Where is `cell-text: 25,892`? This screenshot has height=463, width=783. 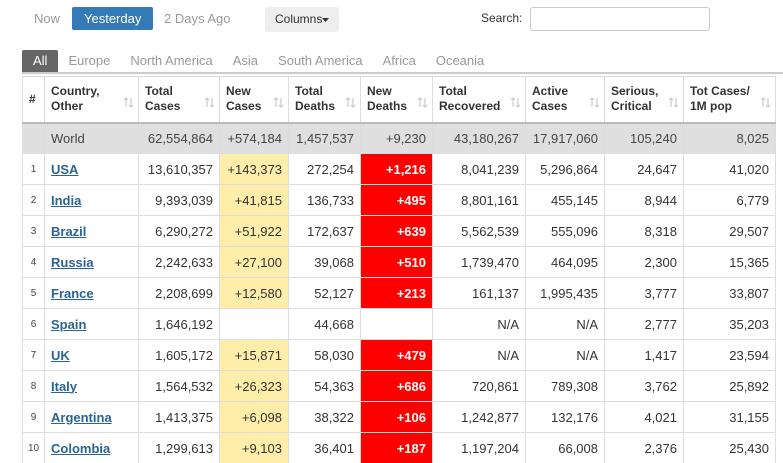 cell-text: 25,892 is located at coordinates (749, 386).